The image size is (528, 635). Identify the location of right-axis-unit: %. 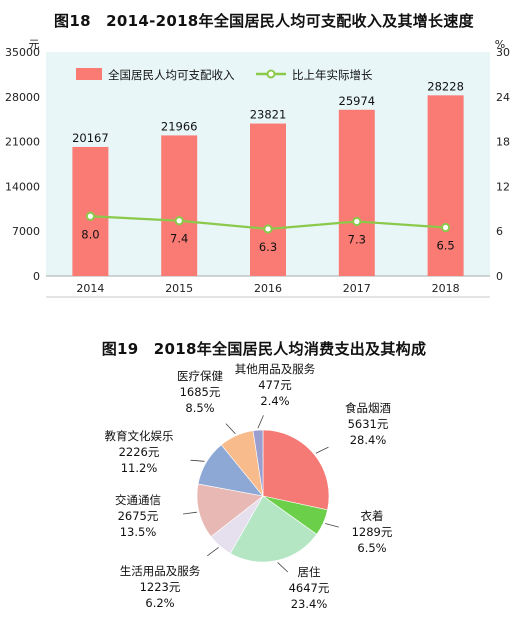
(500, 44).